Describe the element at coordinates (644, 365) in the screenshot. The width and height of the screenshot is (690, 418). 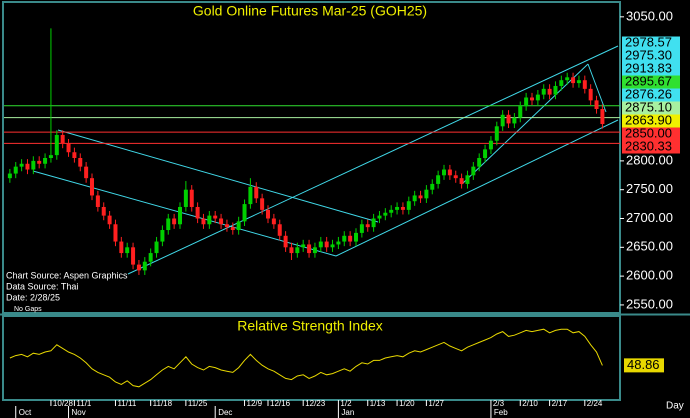
I see `rsi-label-box` at that location.